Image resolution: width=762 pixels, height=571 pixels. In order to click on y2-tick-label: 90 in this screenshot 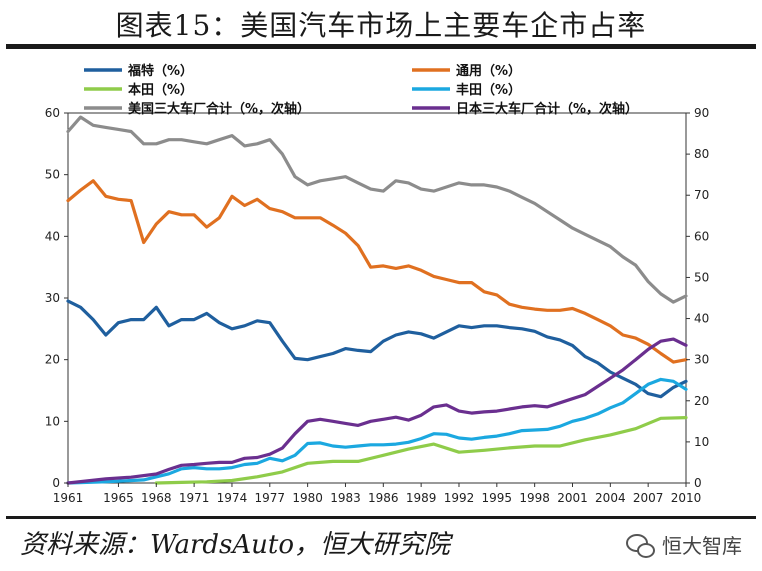, I will do `click(701, 113)`.